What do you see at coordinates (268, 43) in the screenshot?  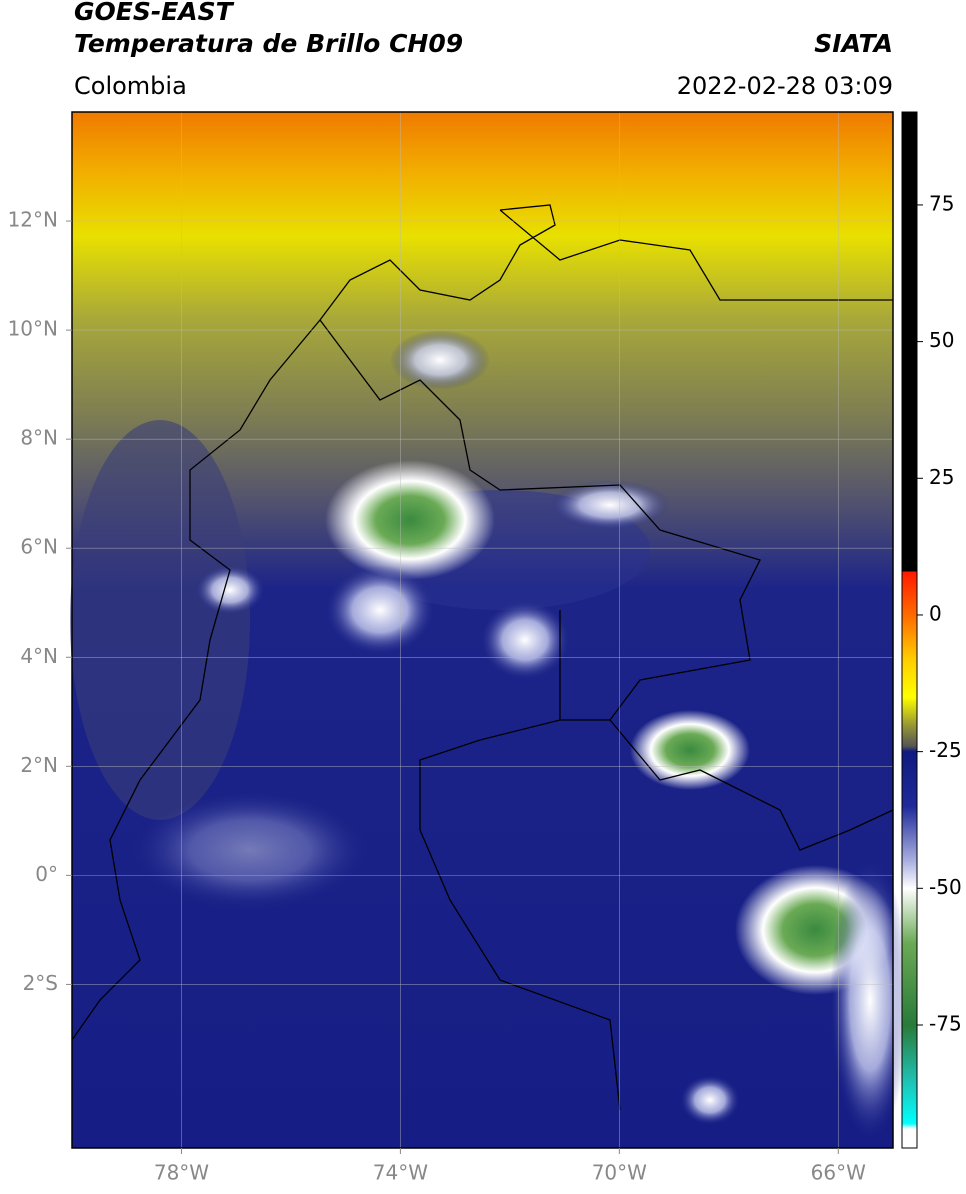 I see `subtitle: Temperatura de Brillo CH09` at bounding box center [268, 43].